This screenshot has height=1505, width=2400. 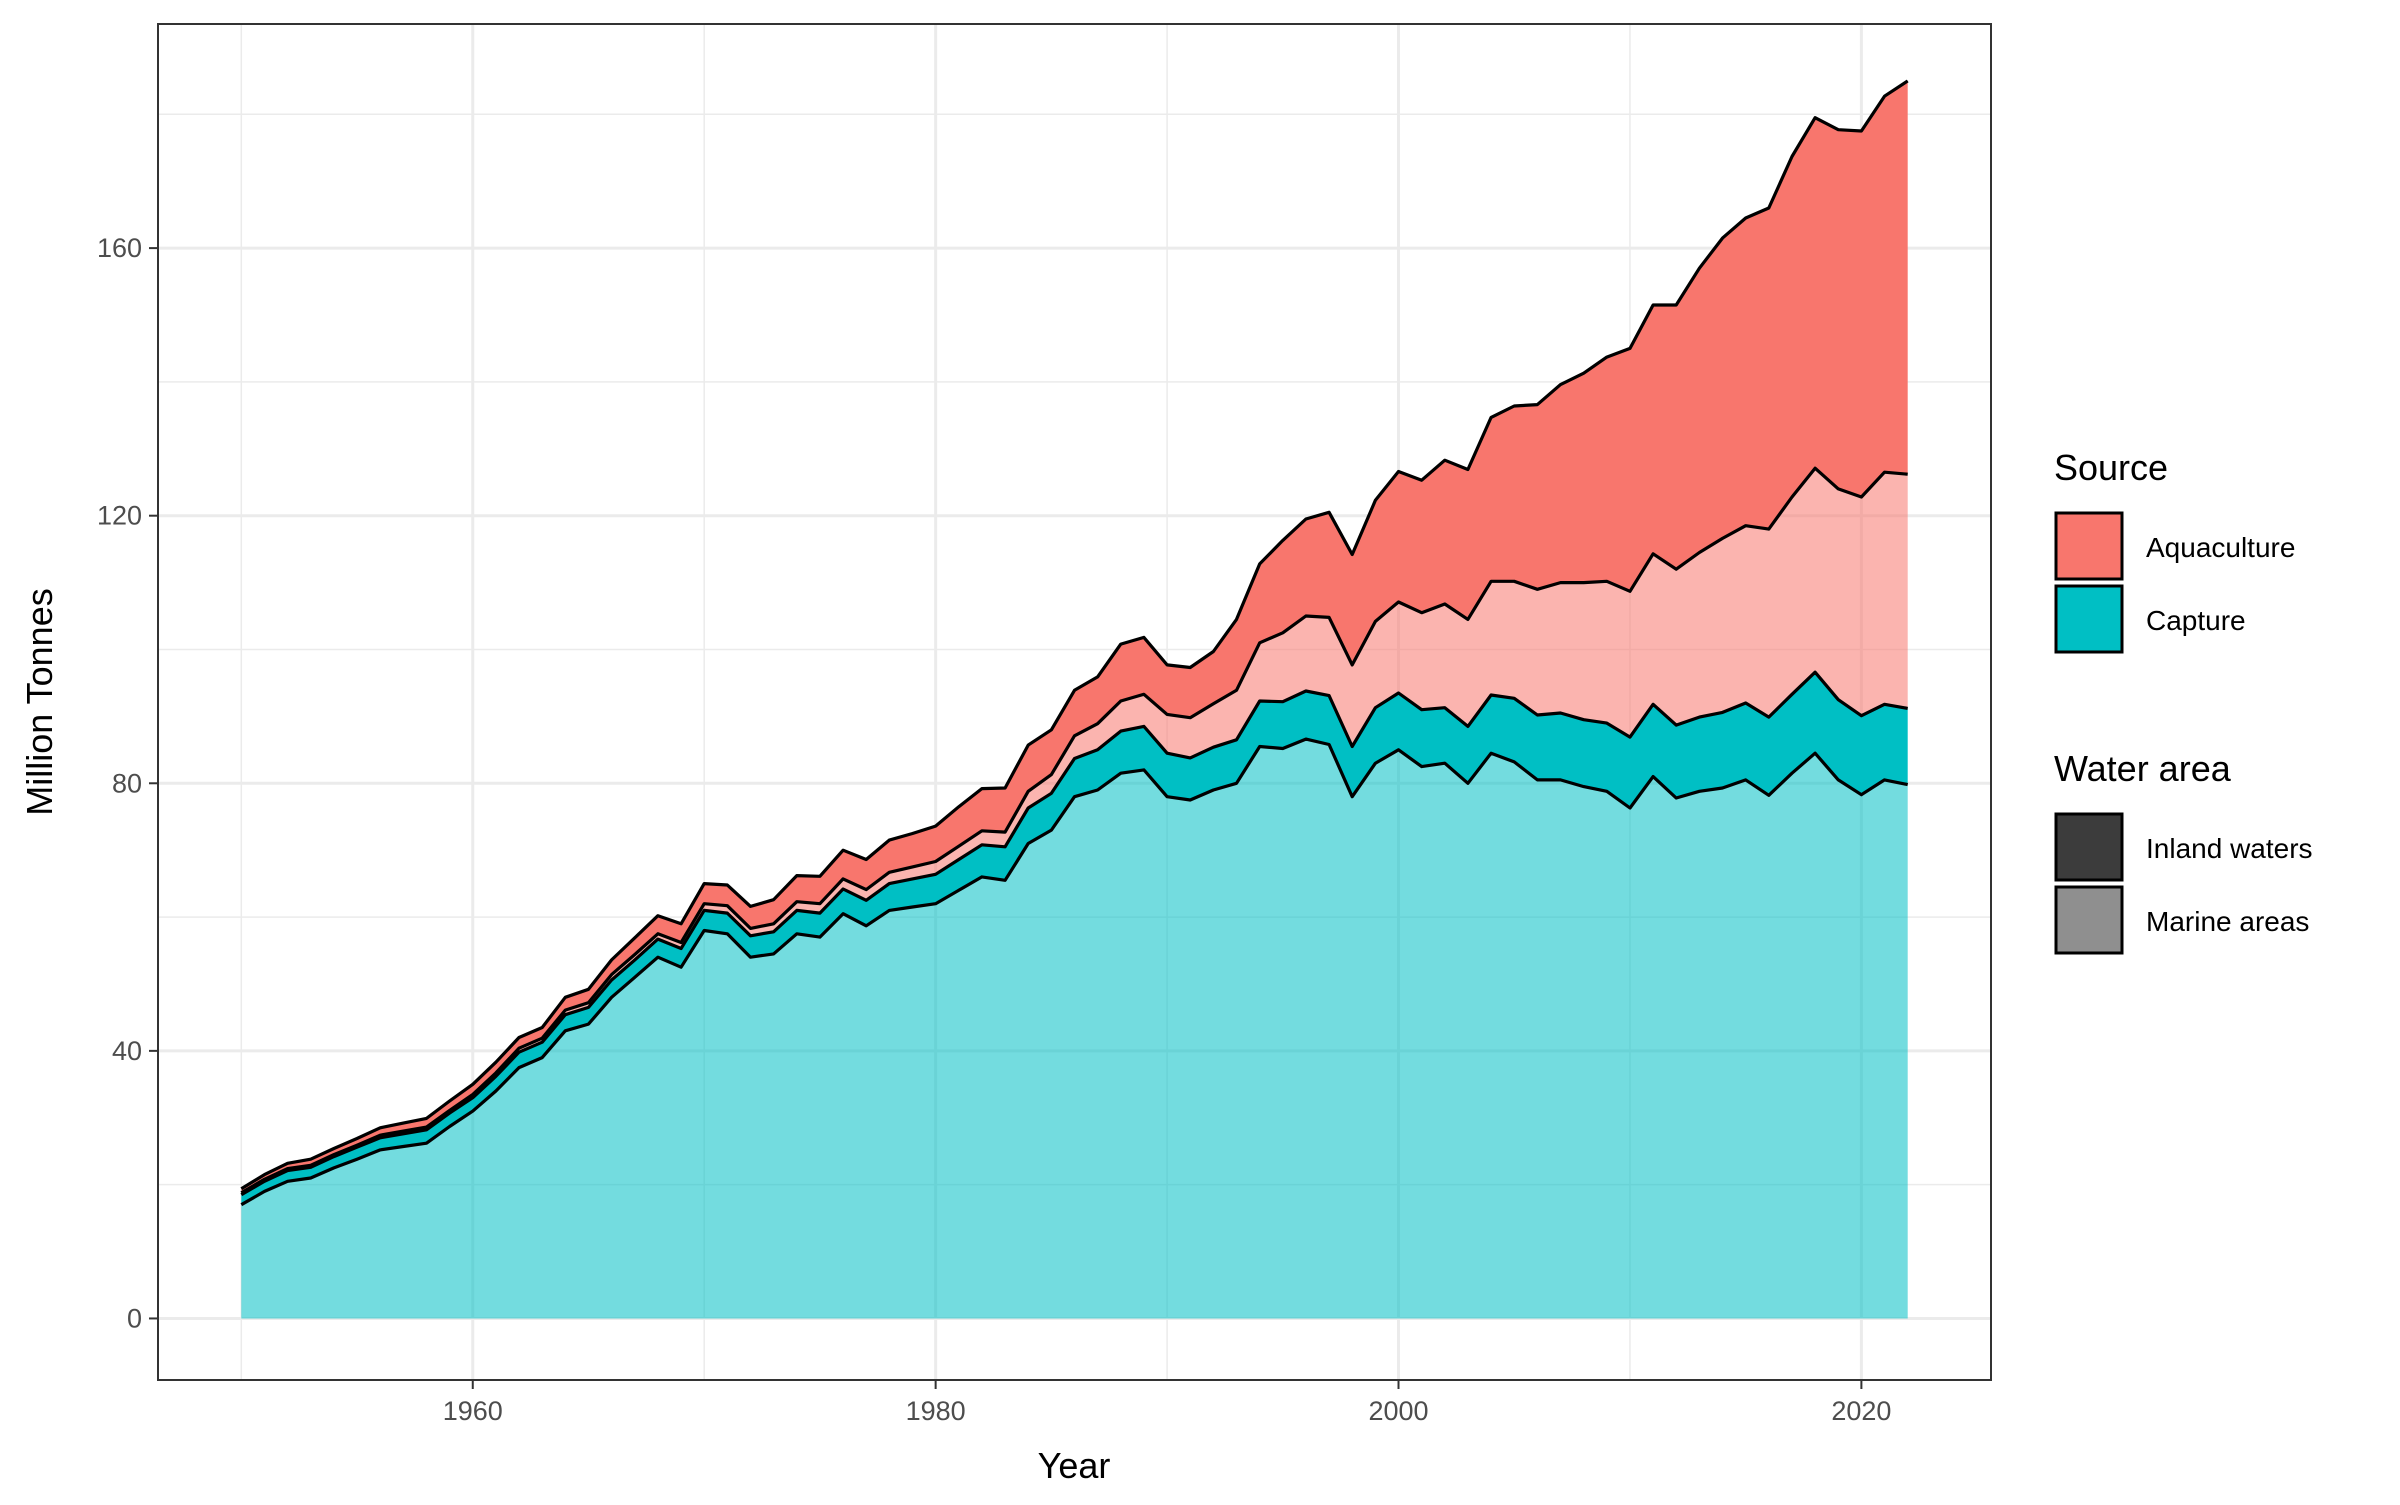 What do you see at coordinates (127, 1051) in the screenshot?
I see `y-tick-label: 40` at bounding box center [127, 1051].